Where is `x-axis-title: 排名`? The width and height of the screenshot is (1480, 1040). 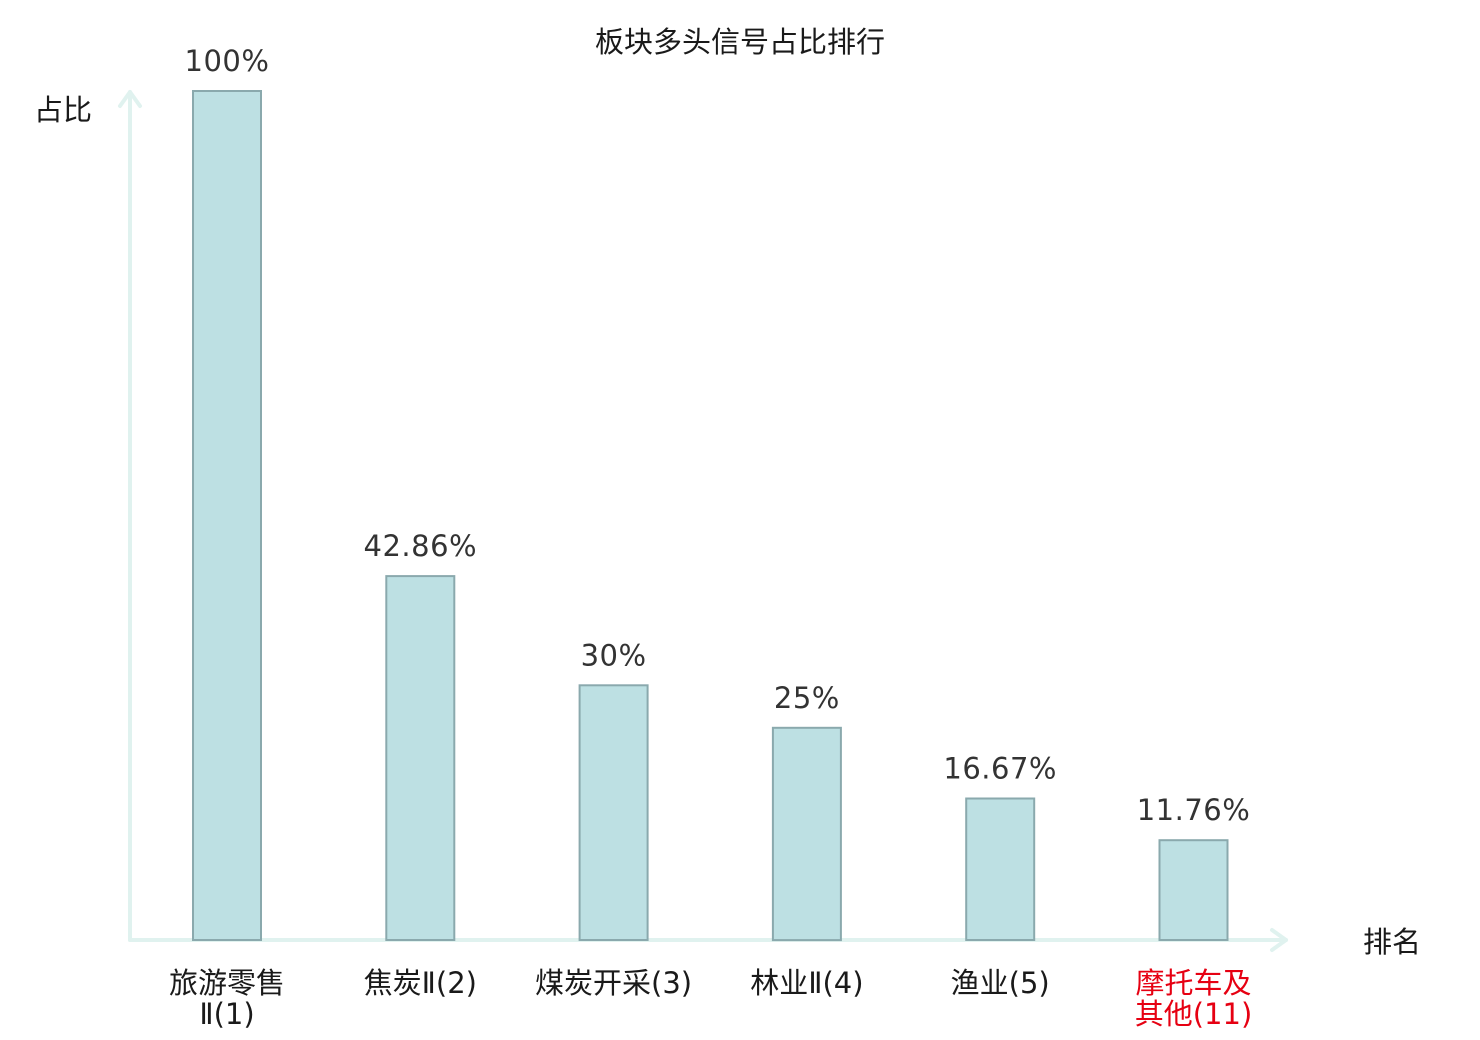 x-axis-title: 排名 is located at coordinates (1392, 942).